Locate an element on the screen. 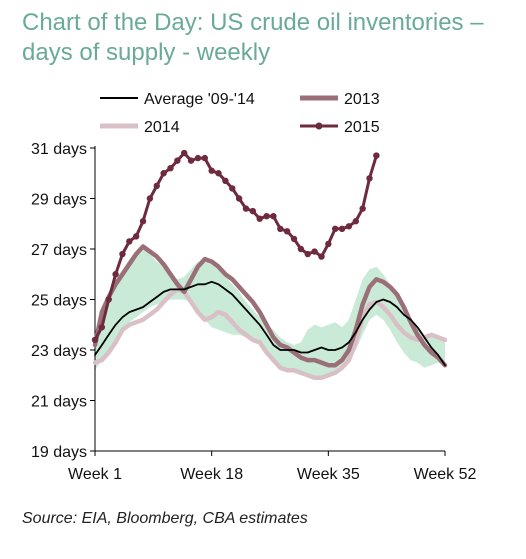 The width and height of the screenshot is (526, 559). legend-label-2015: 2015 is located at coordinates (362, 127).